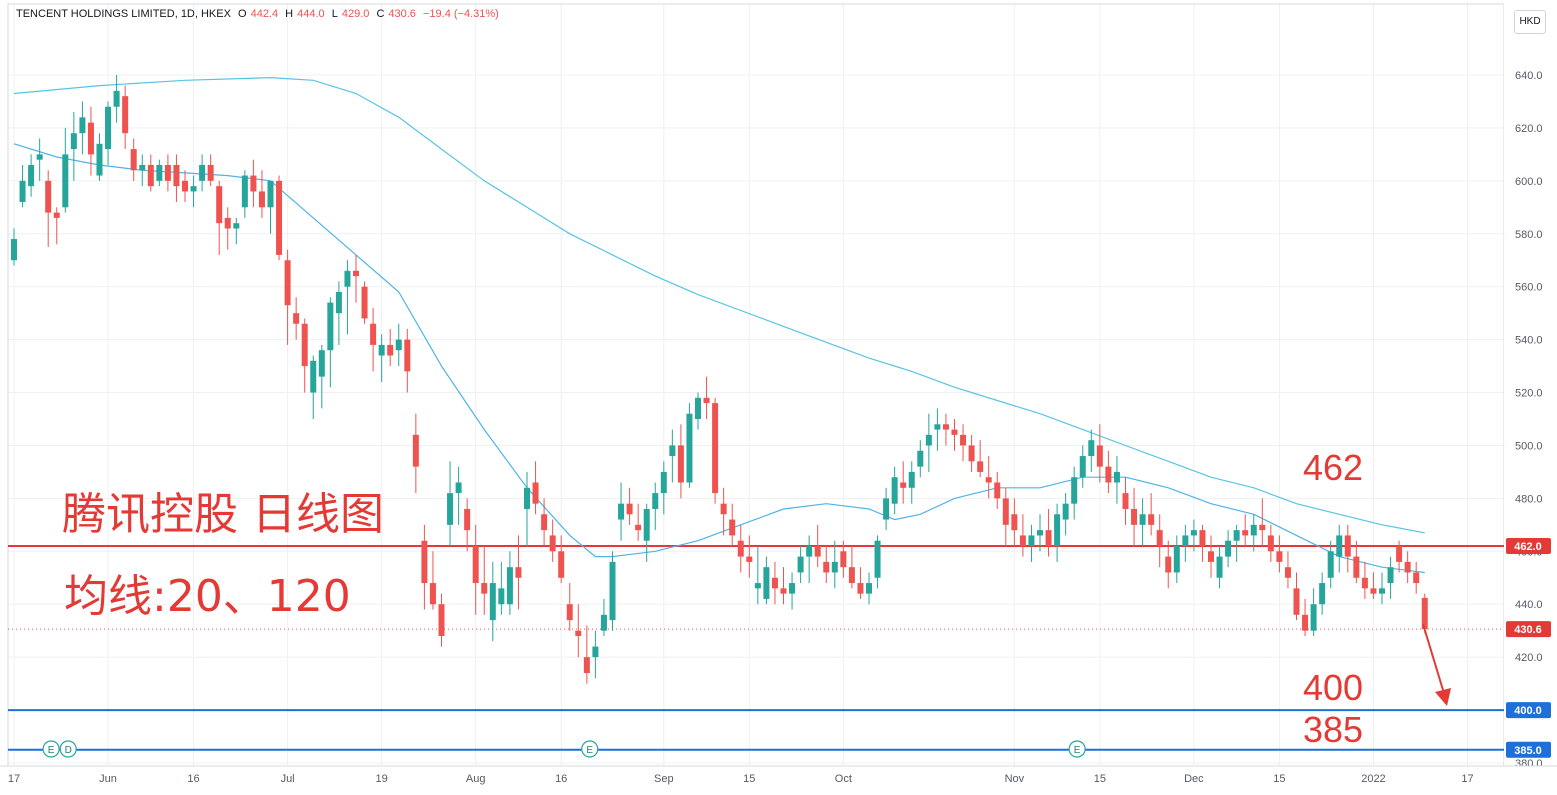 This screenshot has width=1557, height=795. Describe the element at coordinates (1279, 779) in the screenshot. I see `time-tick-label: 15` at that location.